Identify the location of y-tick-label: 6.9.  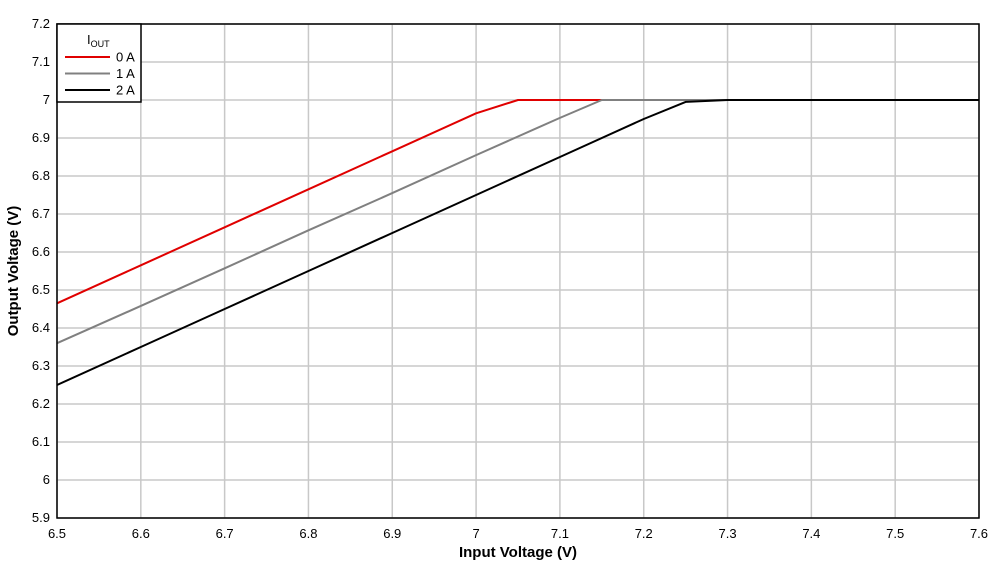
(41, 137).